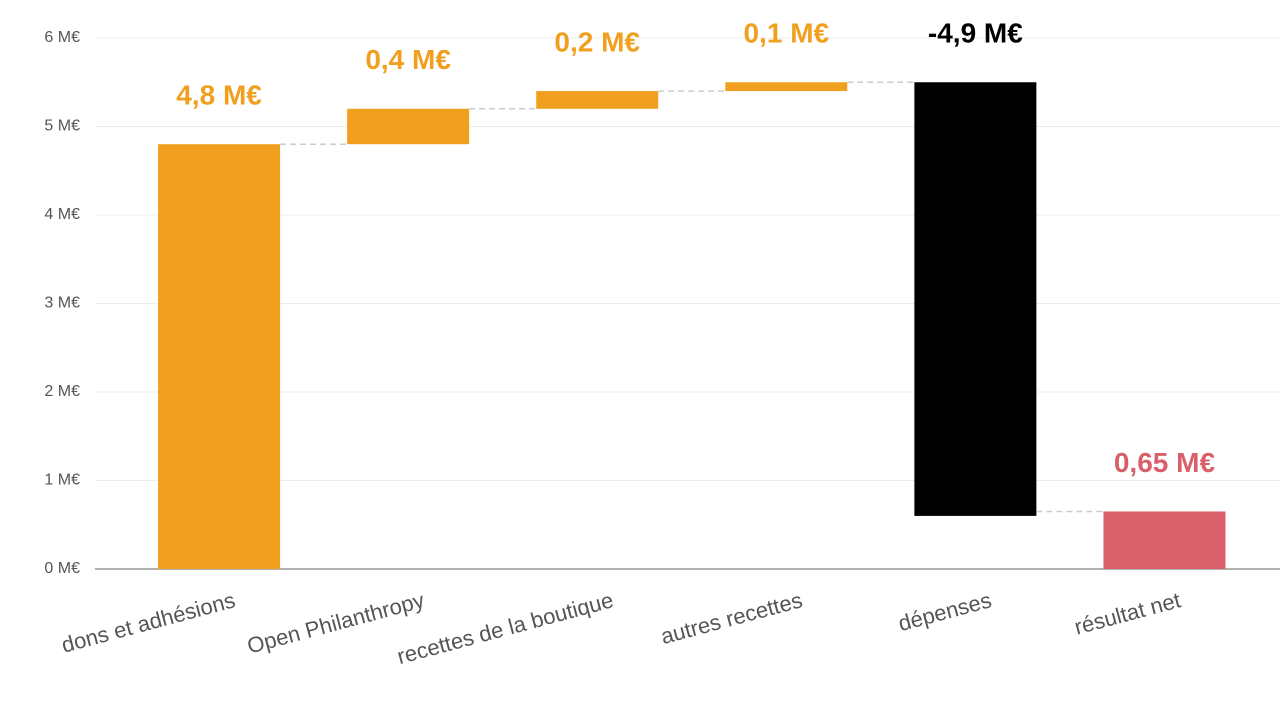  I want to click on value-label: 0,1 M€, so click(786, 33).